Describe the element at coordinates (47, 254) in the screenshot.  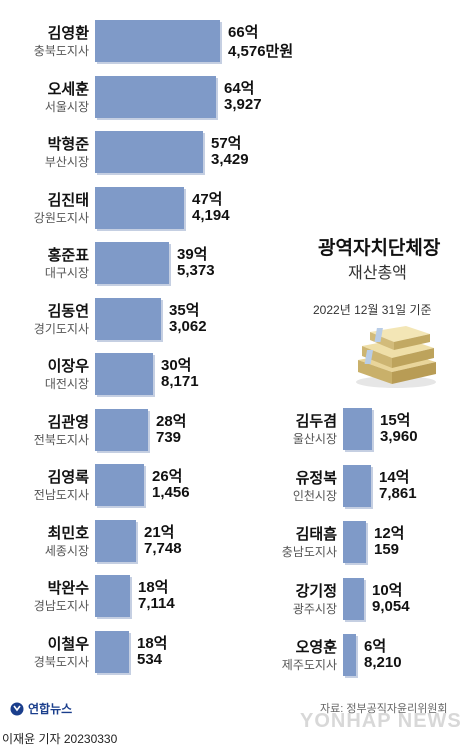
I see `official-name: 홍준표` at that location.